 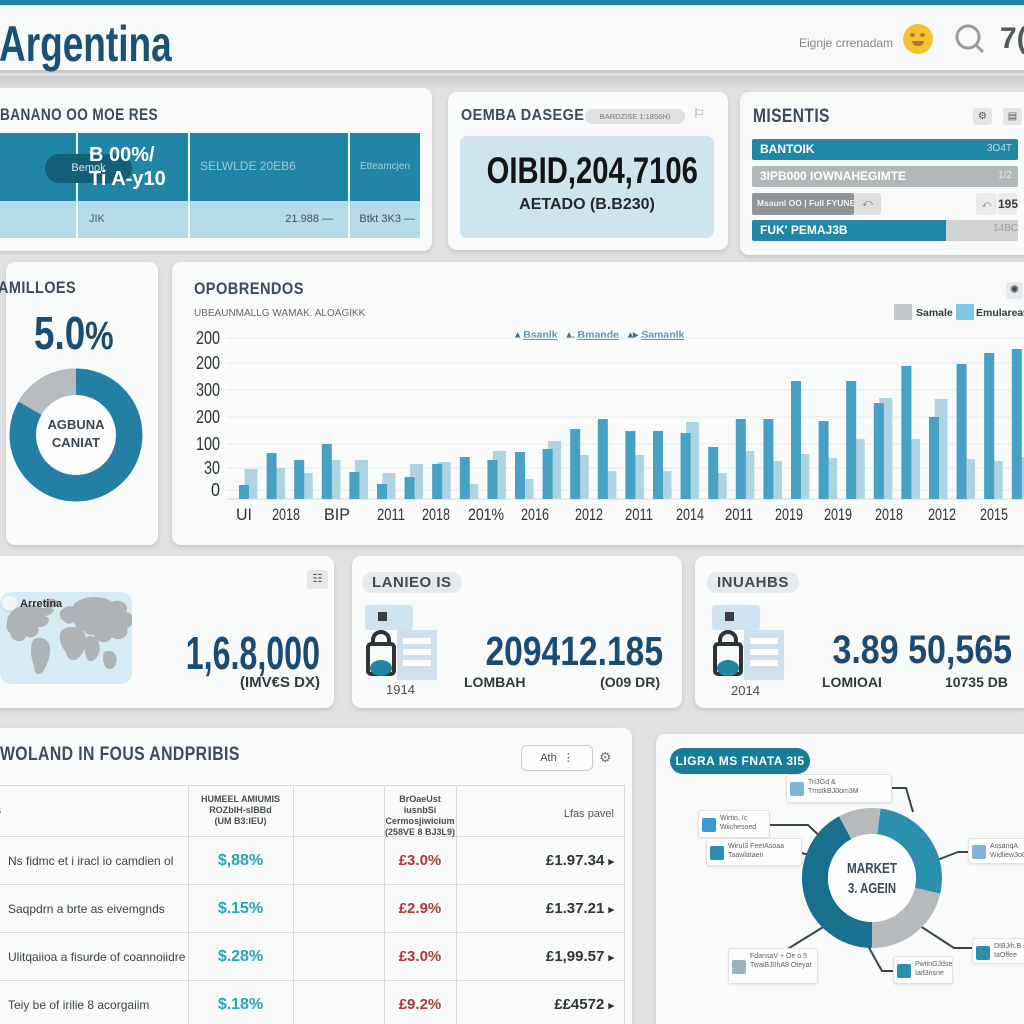 I want to click on svg-text: 0, so click(x=215, y=490).